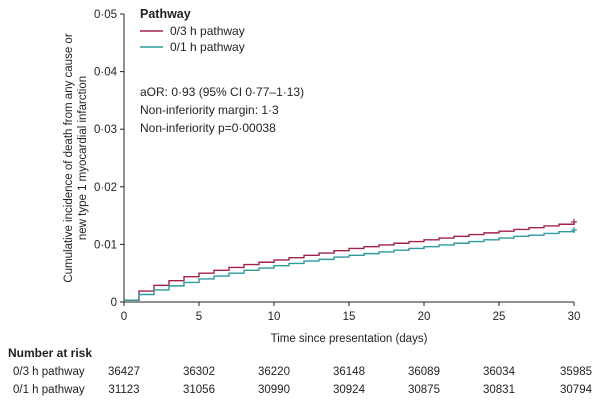  I want to click on risk-cell: 31056, so click(199, 390).